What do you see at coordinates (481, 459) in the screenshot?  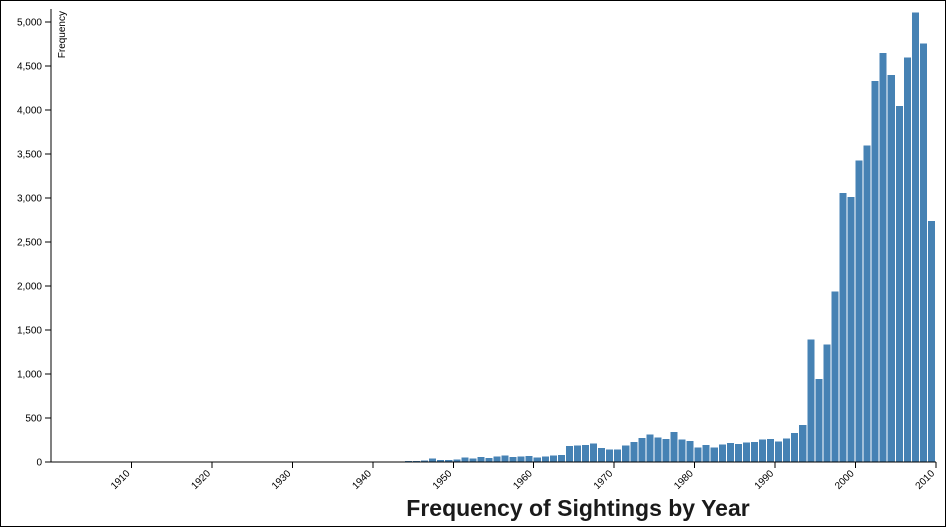 I see `bar-1954` at bounding box center [481, 459].